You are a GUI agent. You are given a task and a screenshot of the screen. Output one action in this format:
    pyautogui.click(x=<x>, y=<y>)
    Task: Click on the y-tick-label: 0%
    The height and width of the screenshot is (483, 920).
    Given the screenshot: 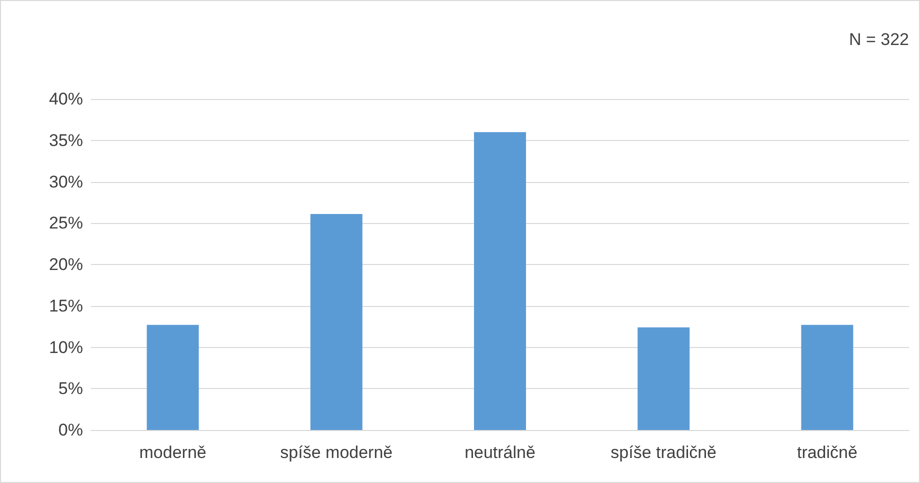 What is the action you would take?
    pyautogui.click(x=70, y=430)
    